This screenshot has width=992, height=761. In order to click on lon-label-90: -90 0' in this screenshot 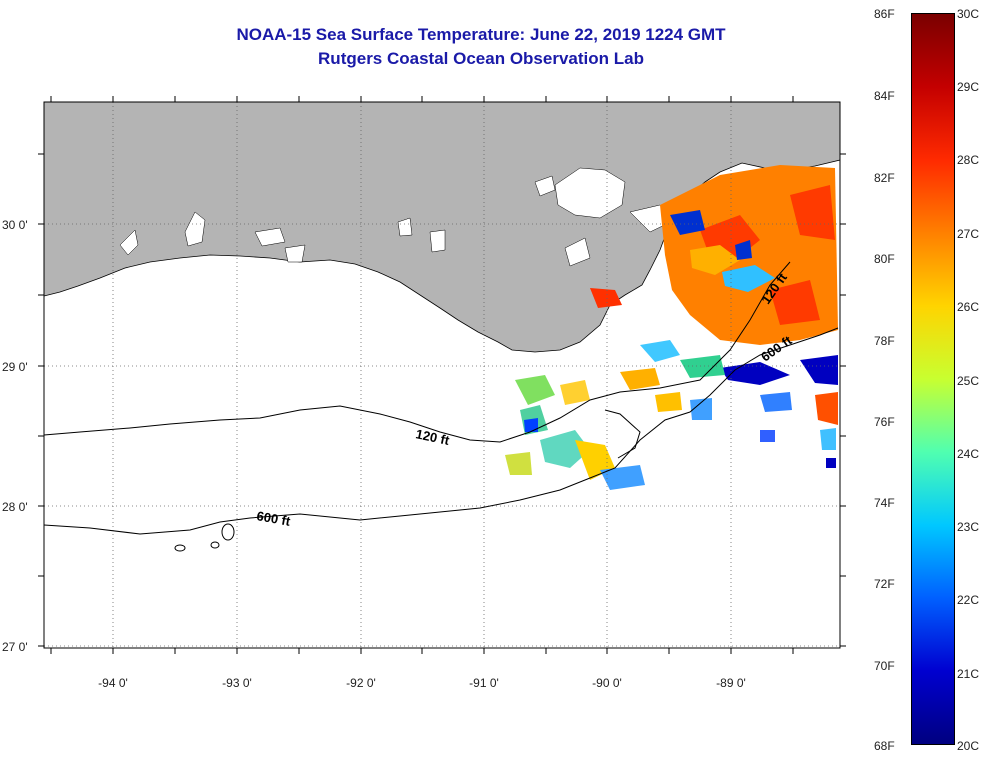, I will do `click(607, 683)`.